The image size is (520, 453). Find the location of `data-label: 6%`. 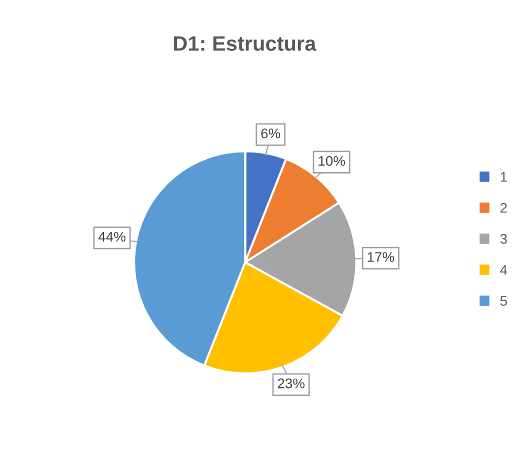

data-label: 6% is located at coordinates (270, 133).